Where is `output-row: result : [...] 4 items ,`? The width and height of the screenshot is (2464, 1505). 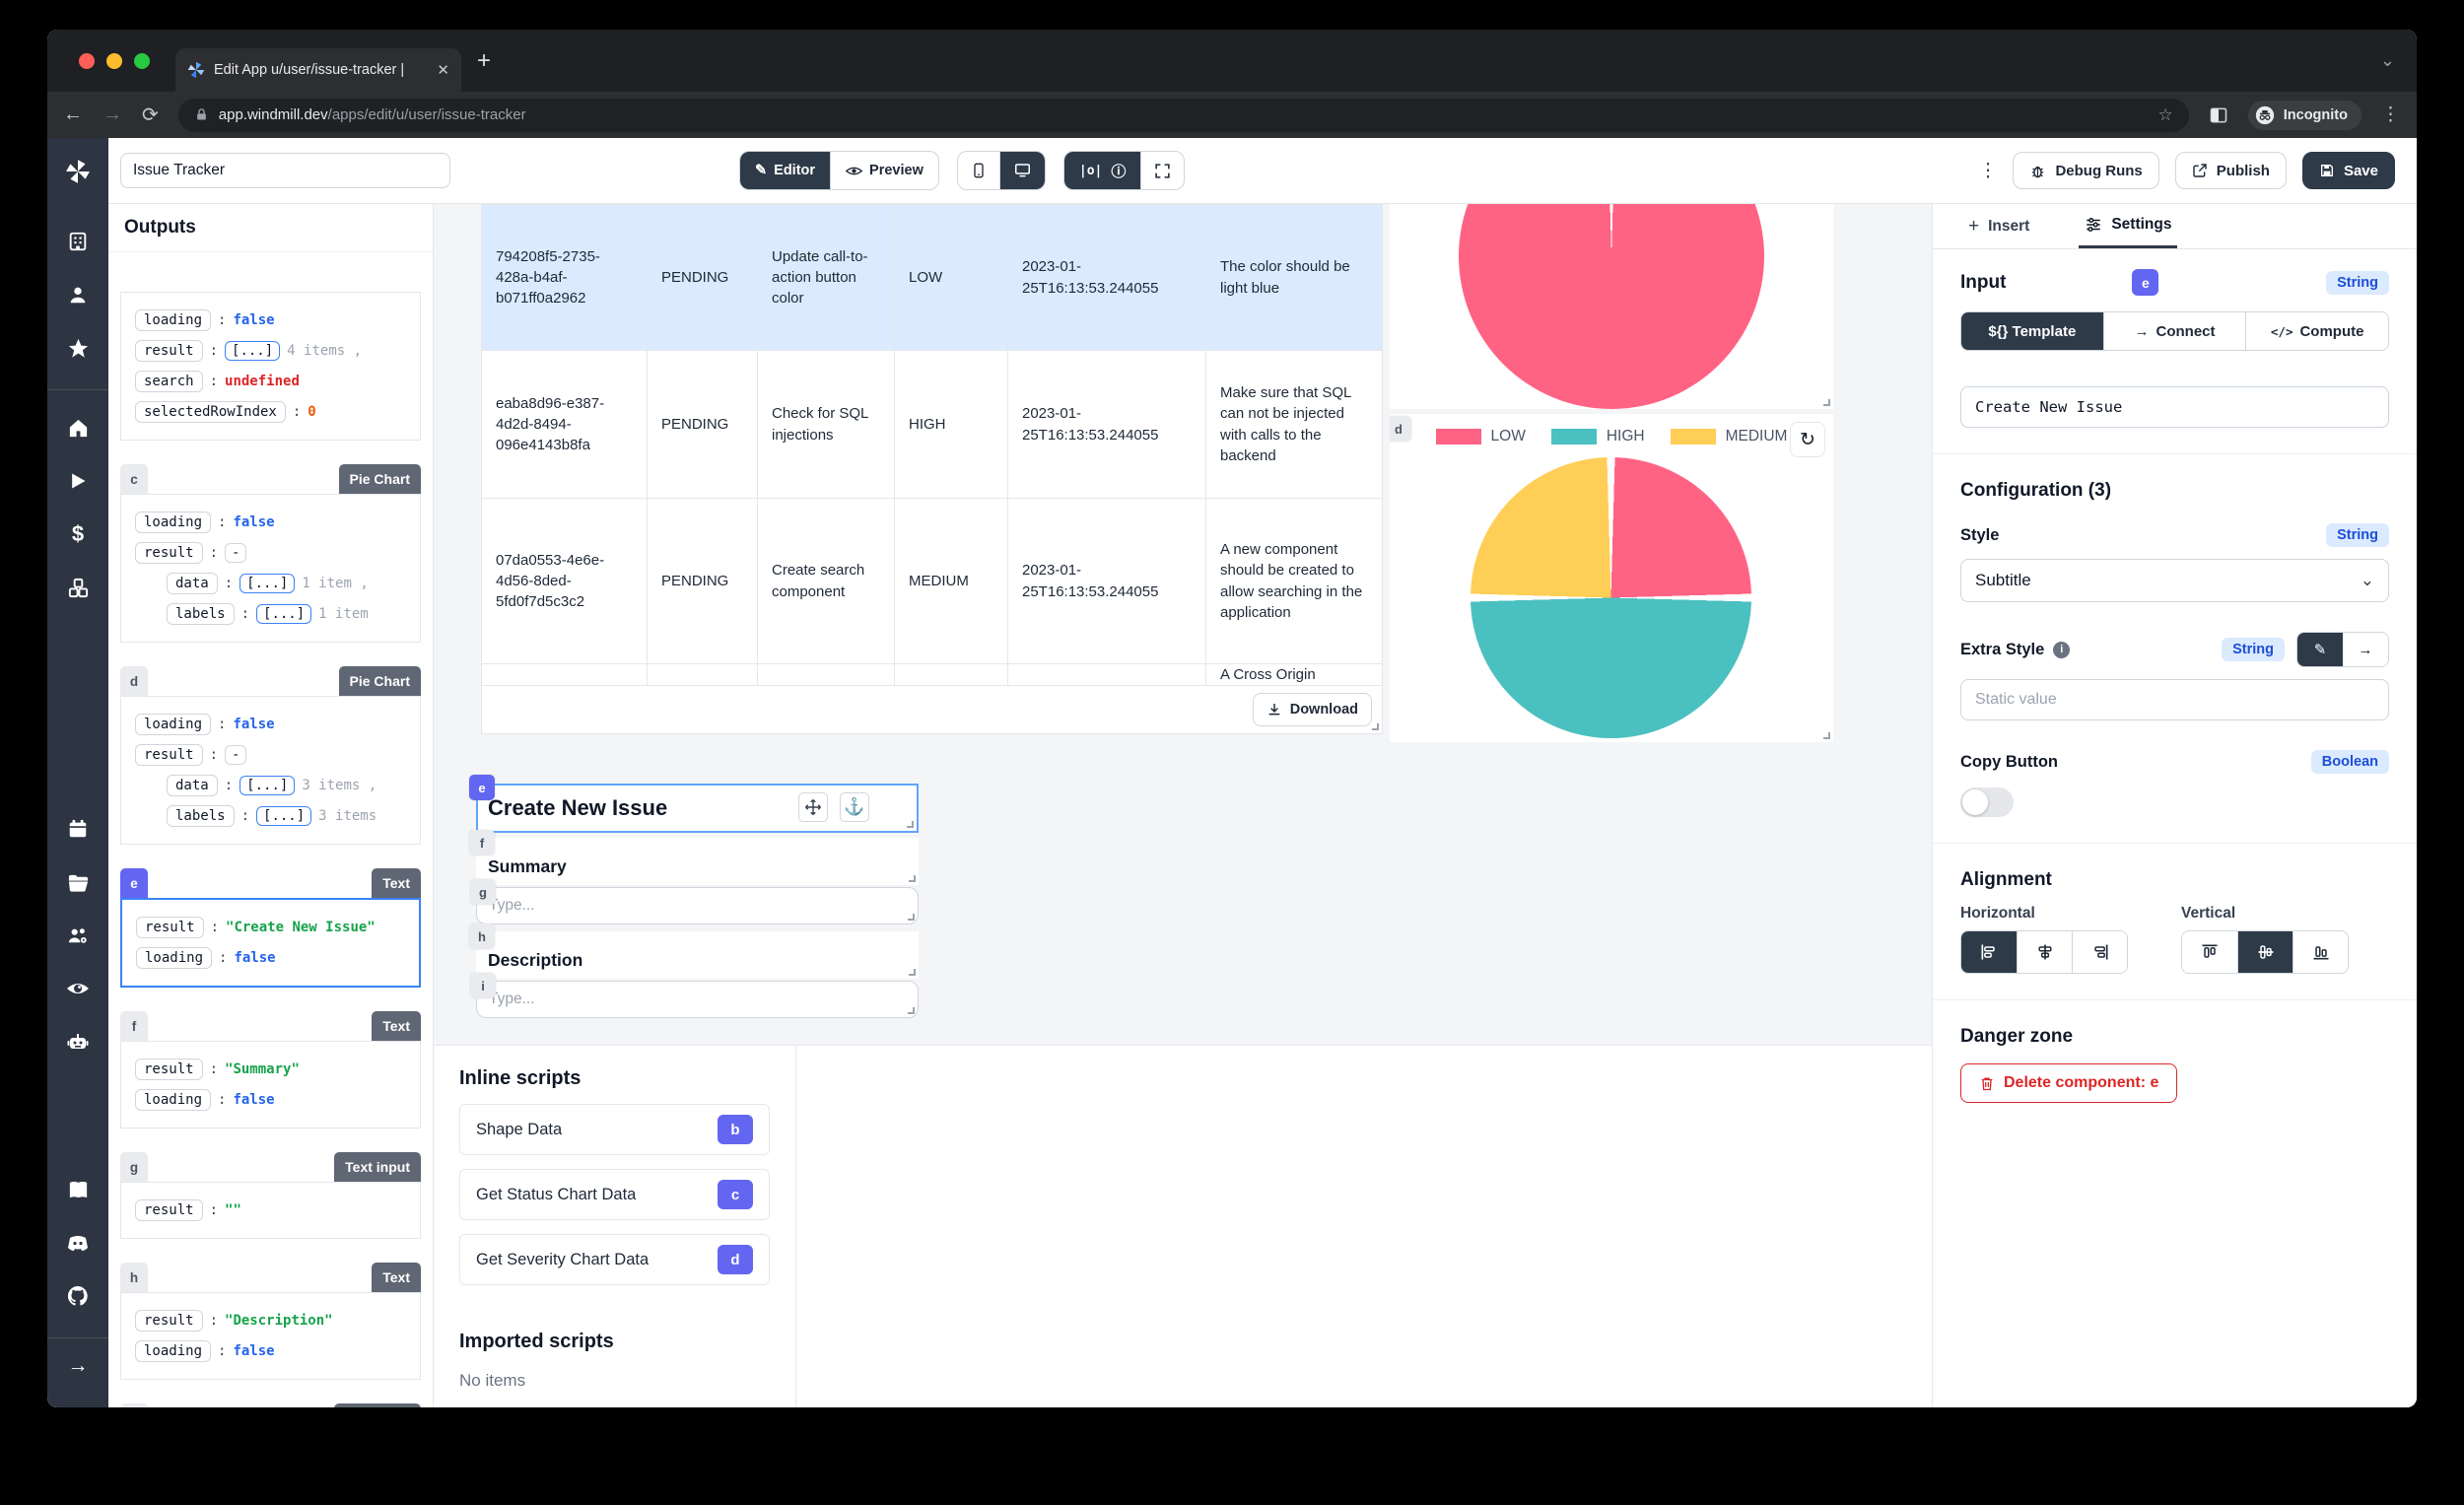
output-row: result : [...] 4 items , is located at coordinates (270, 351).